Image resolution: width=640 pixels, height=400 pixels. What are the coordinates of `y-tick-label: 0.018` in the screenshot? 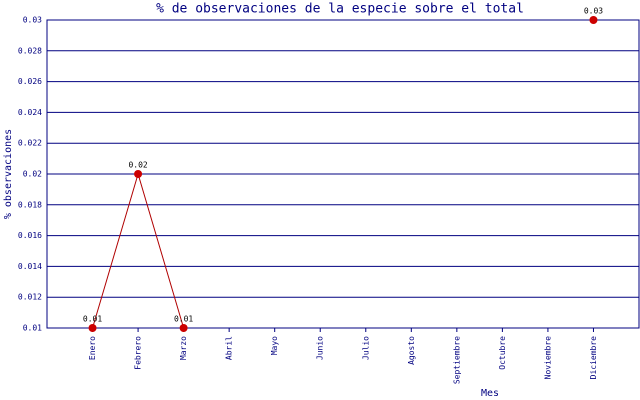 It's located at (30, 204).